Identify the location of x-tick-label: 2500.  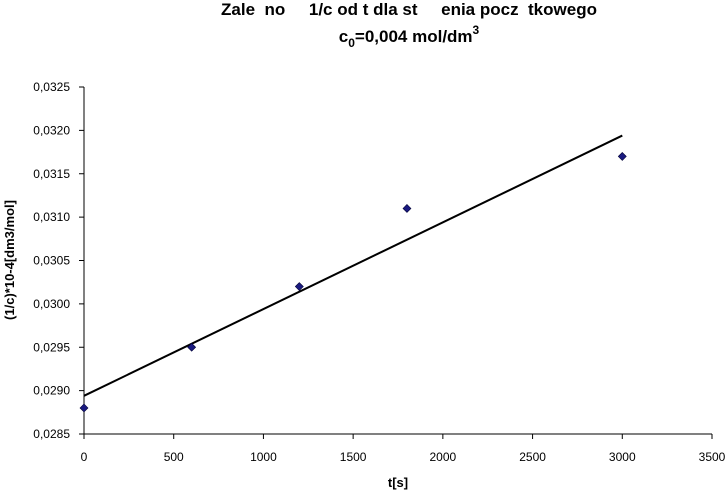
(532, 457).